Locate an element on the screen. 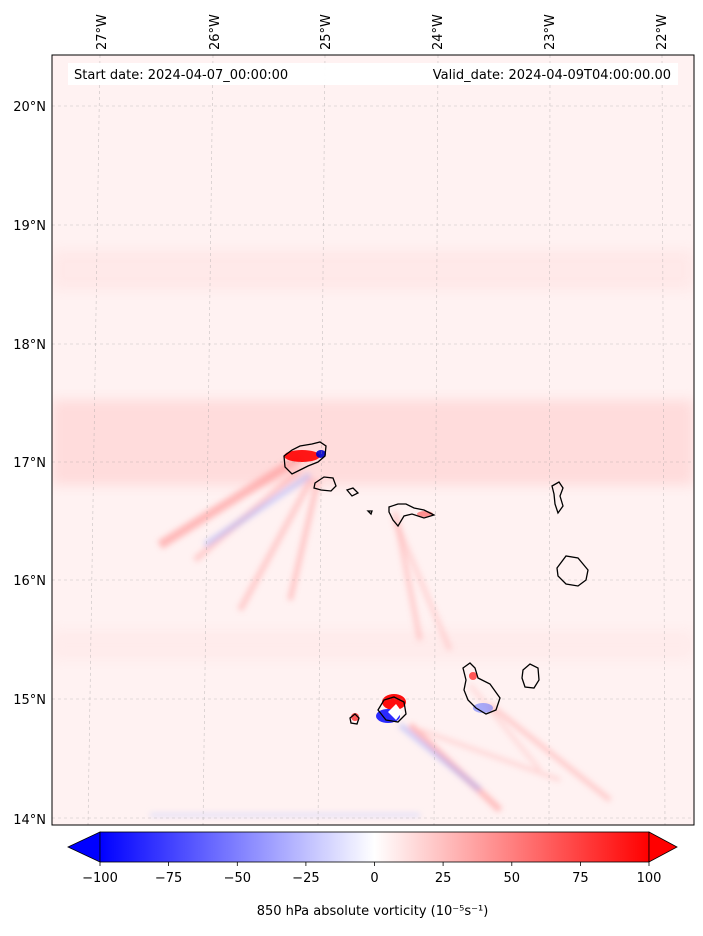  meridian-22w is located at coordinates (663, 440).